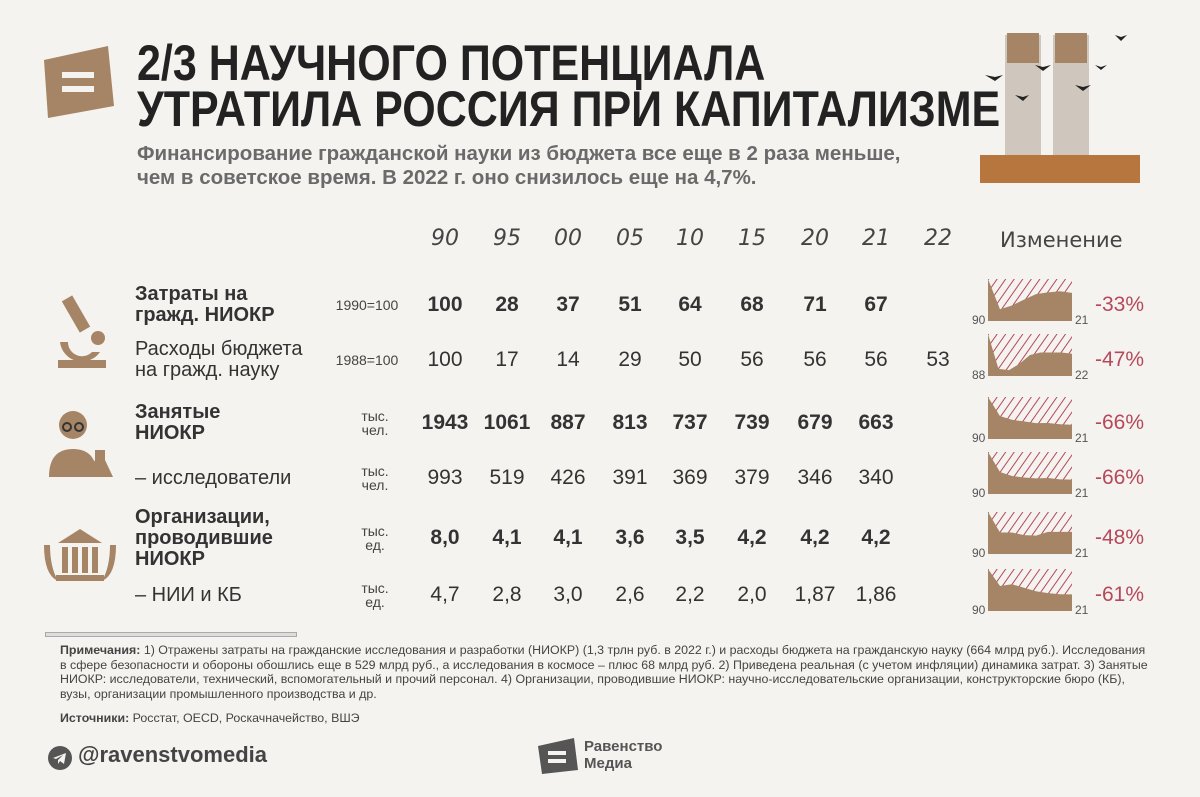  Describe the element at coordinates (568, 238) in the screenshot. I see `column-header-00: 00` at that location.